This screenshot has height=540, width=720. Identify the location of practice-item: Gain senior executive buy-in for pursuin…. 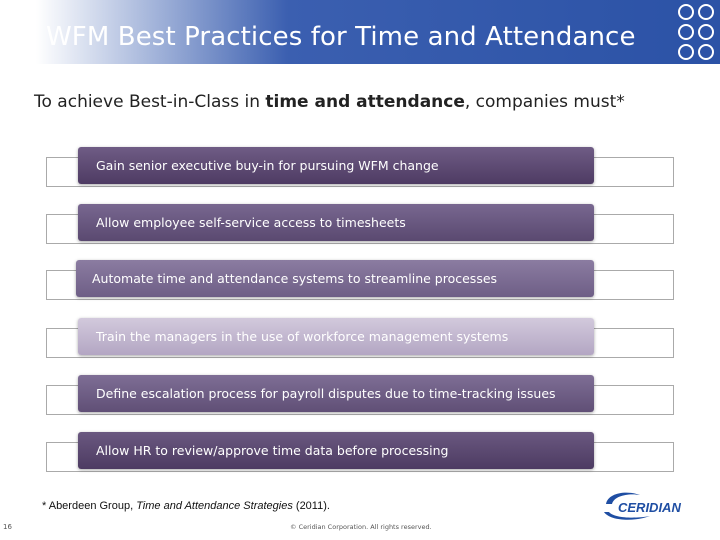
(336, 165).